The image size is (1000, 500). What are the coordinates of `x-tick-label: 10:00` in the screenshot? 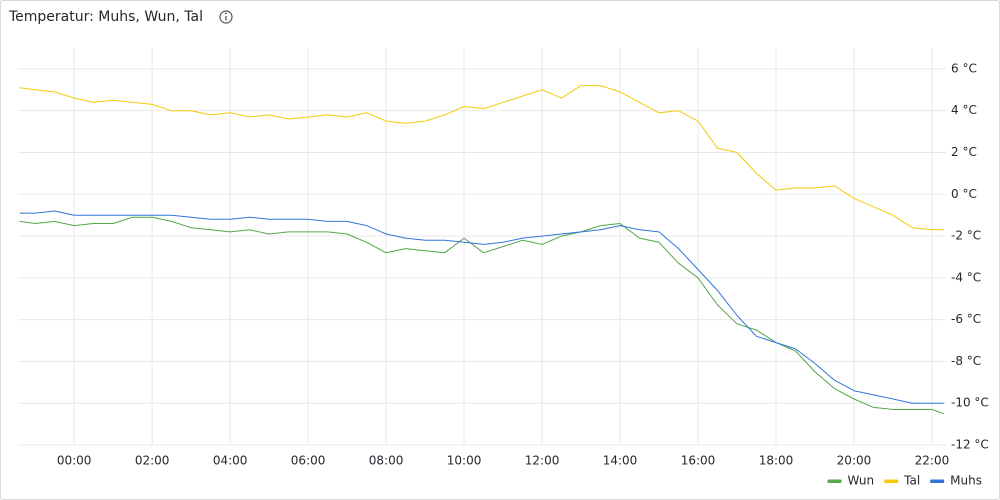 It's located at (464, 461).